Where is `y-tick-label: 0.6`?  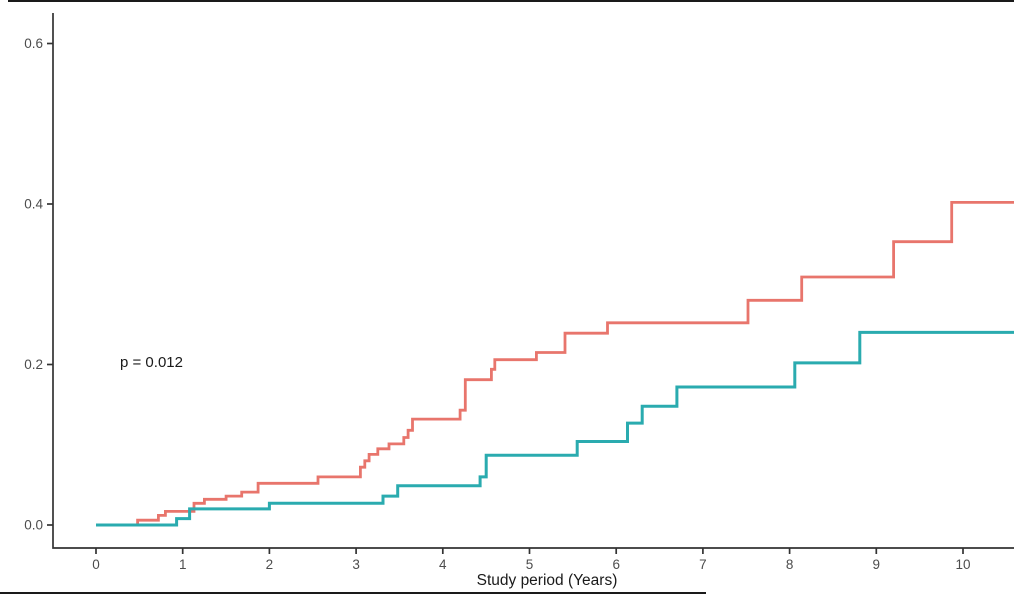 y-tick-label: 0.6 is located at coordinates (33, 43).